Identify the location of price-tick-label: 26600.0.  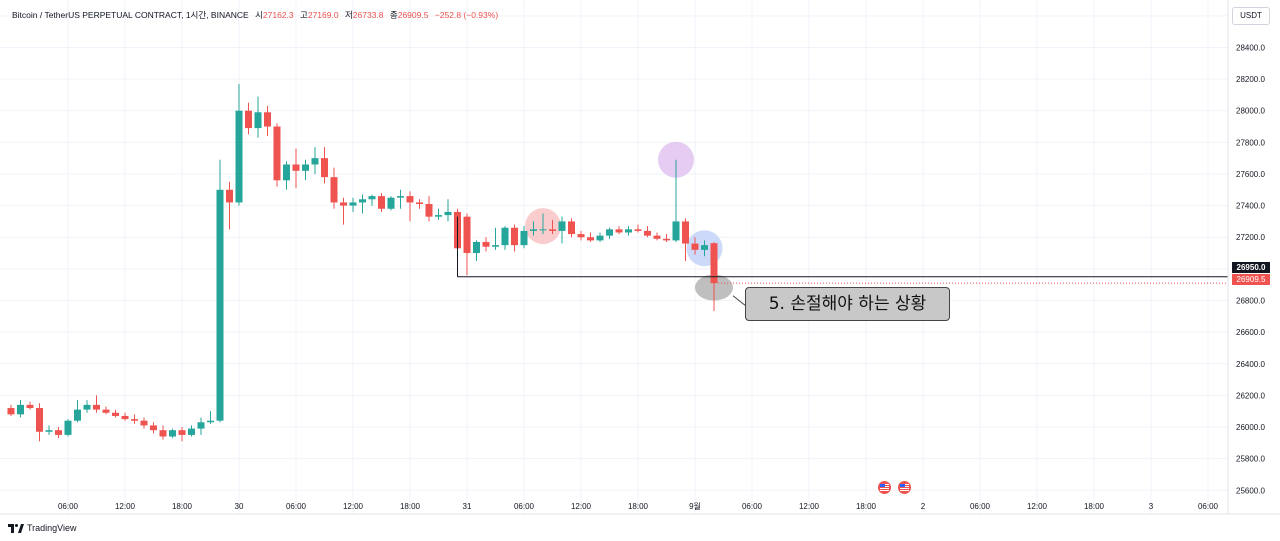
(1250, 332).